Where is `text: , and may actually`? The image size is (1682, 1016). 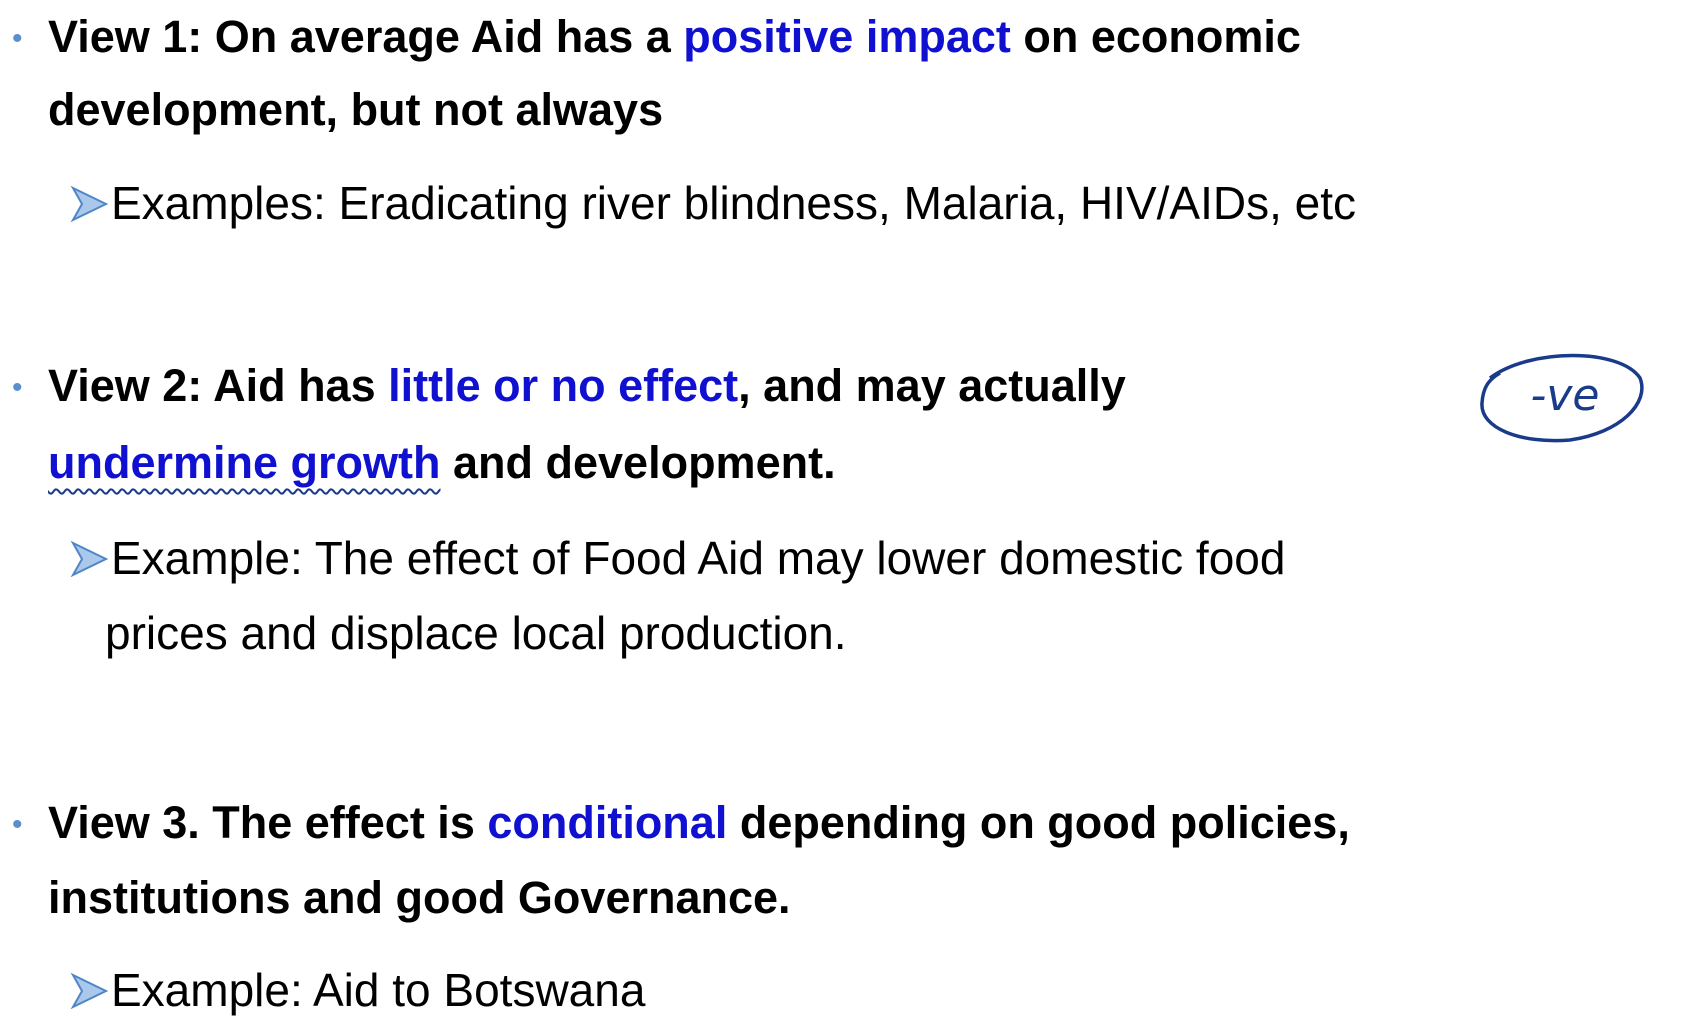 text: , and may actually is located at coordinates (932, 385).